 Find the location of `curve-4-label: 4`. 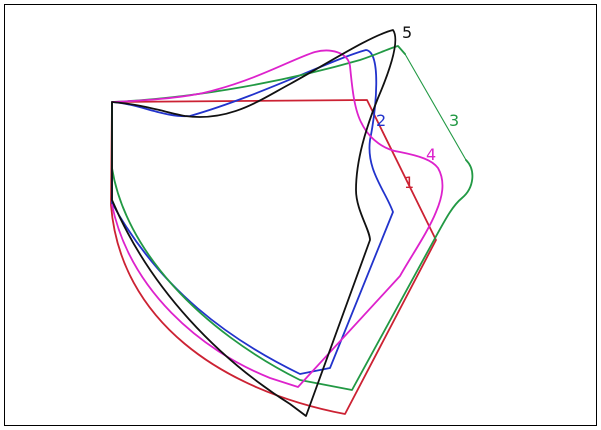

curve-4-label: 4 is located at coordinates (431, 154).